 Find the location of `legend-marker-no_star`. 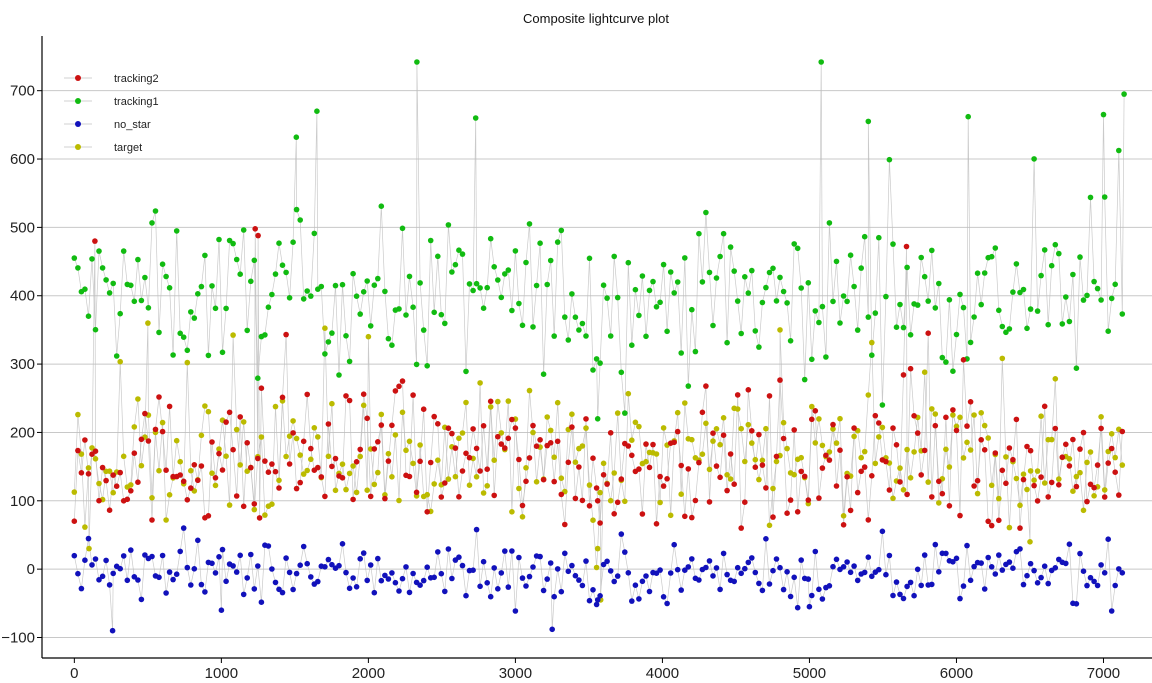

legend-marker-no_star is located at coordinates (78, 124).